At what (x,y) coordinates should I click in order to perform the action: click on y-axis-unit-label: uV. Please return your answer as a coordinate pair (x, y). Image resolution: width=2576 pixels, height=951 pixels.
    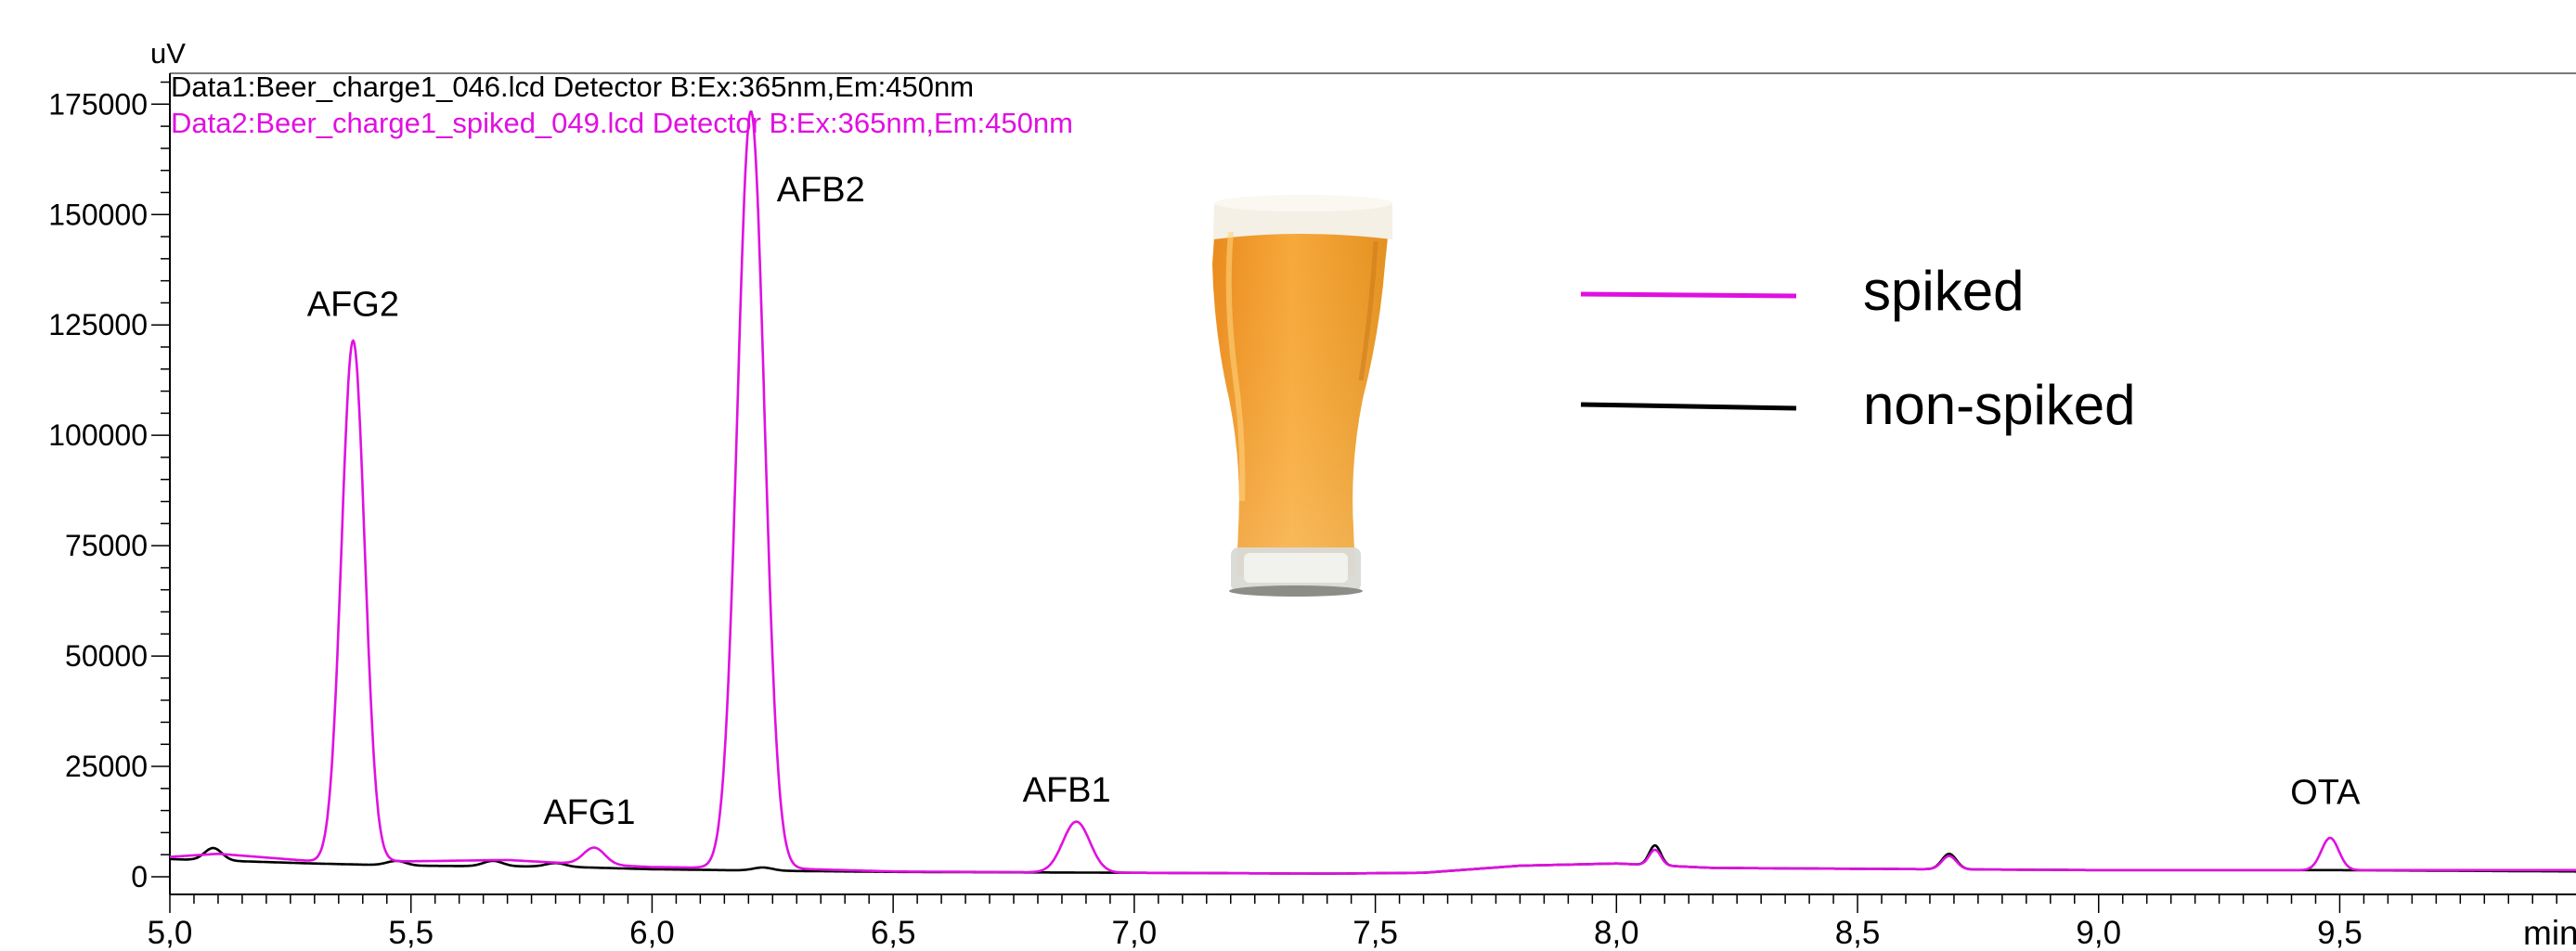
    Looking at the image, I should click on (168, 53).